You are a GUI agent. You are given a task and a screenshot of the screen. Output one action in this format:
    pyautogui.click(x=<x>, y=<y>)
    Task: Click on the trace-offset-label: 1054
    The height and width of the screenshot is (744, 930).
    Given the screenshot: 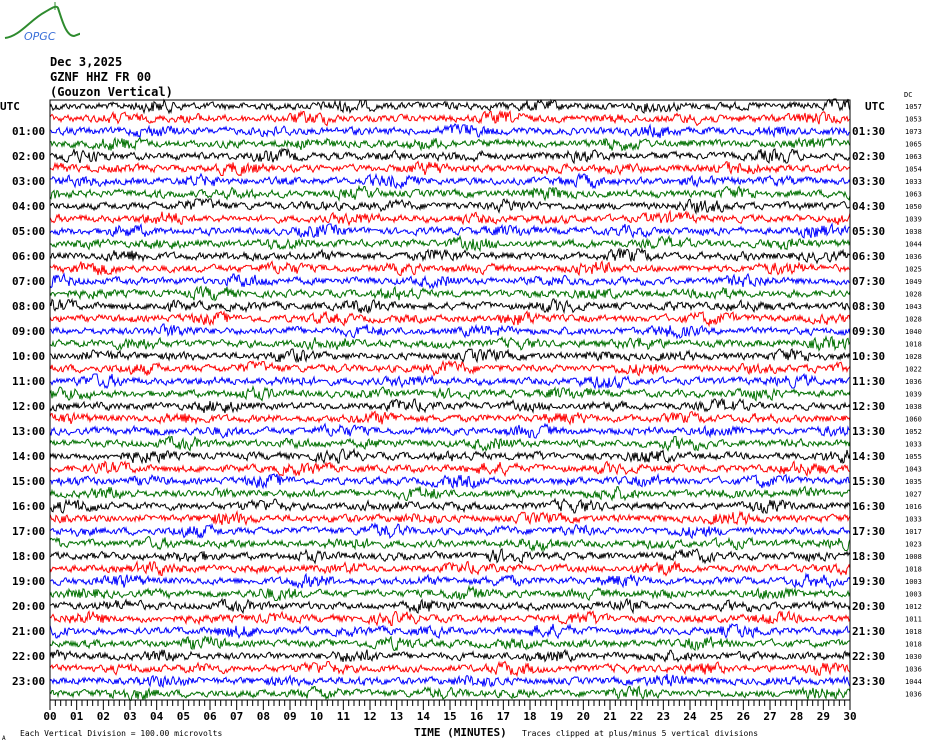 What is the action you would take?
    pyautogui.click(x=913, y=170)
    